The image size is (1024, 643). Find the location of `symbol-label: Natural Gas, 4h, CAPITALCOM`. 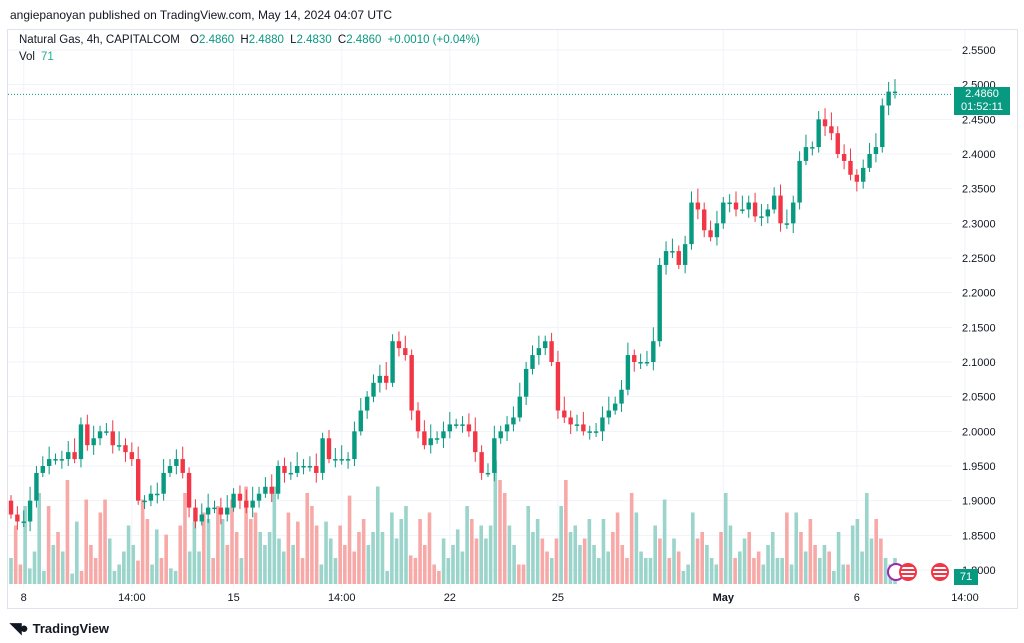

symbol-label: Natural Gas, 4h, CAPITALCOM is located at coordinates (99, 40).